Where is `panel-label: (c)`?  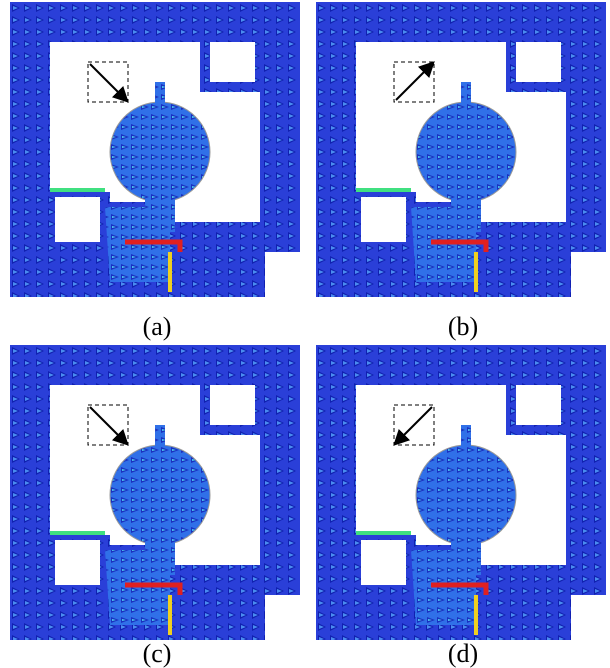 panel-label: (c) is located at coordinates (157, 653).